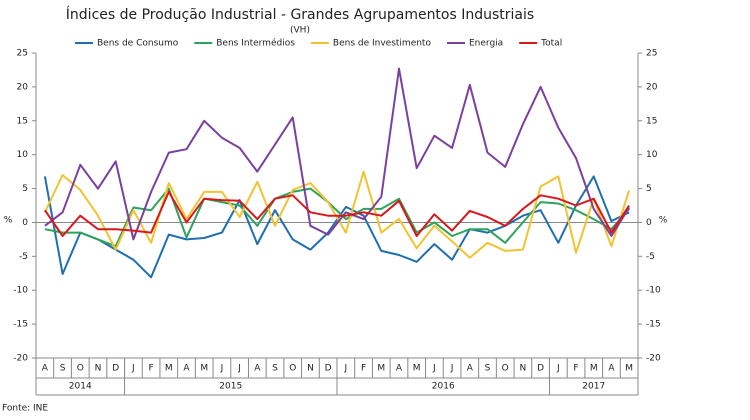  What do you see at coordinates (22, 121) in the screenshot?
I see `y-tick-label: 15` at bounding box center [22, 121].